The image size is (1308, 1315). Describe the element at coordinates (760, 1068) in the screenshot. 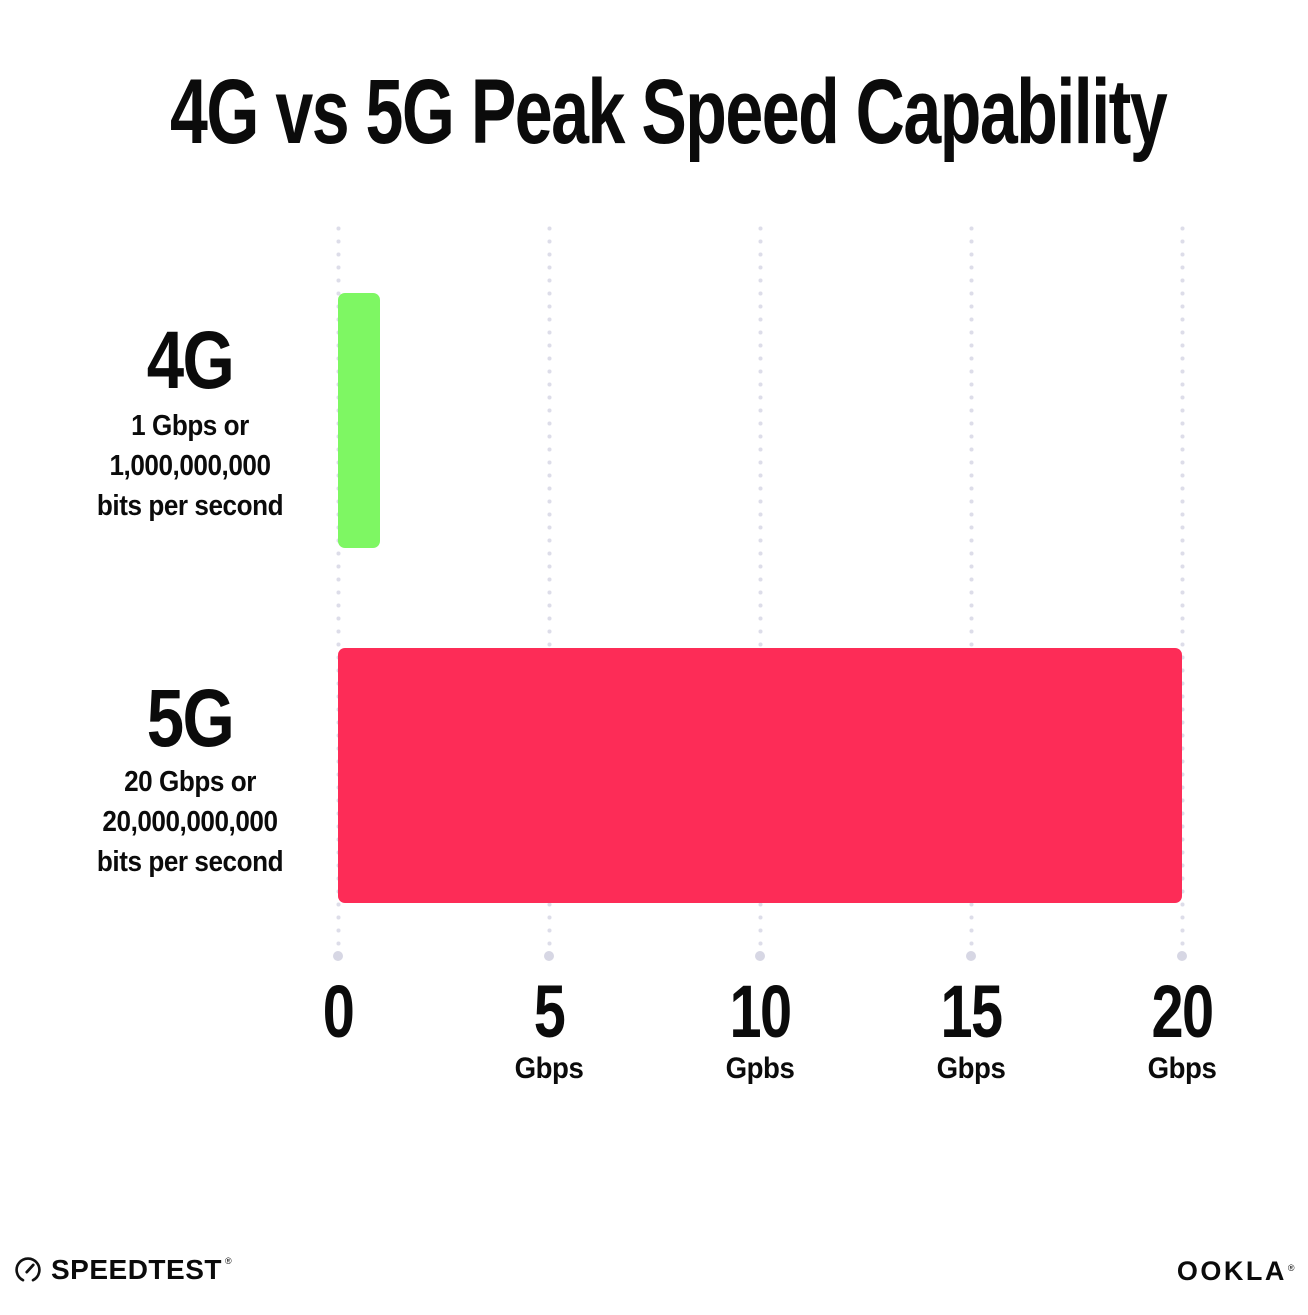

I see `x-tick-unit-10: Gpbs` at that location.